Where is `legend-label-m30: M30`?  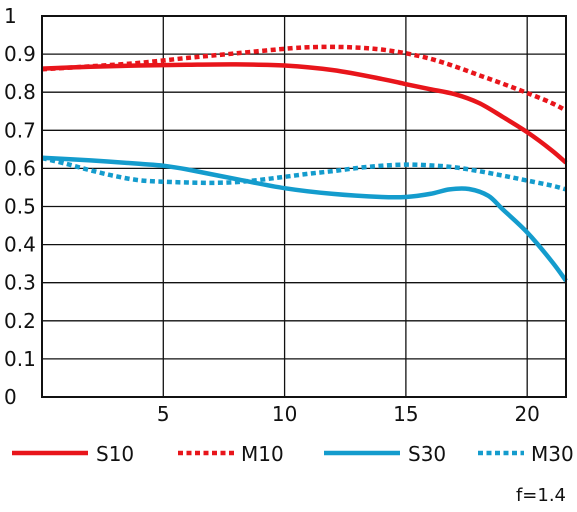
legend-label-m30: M30 is located at coordinates (552, 454).